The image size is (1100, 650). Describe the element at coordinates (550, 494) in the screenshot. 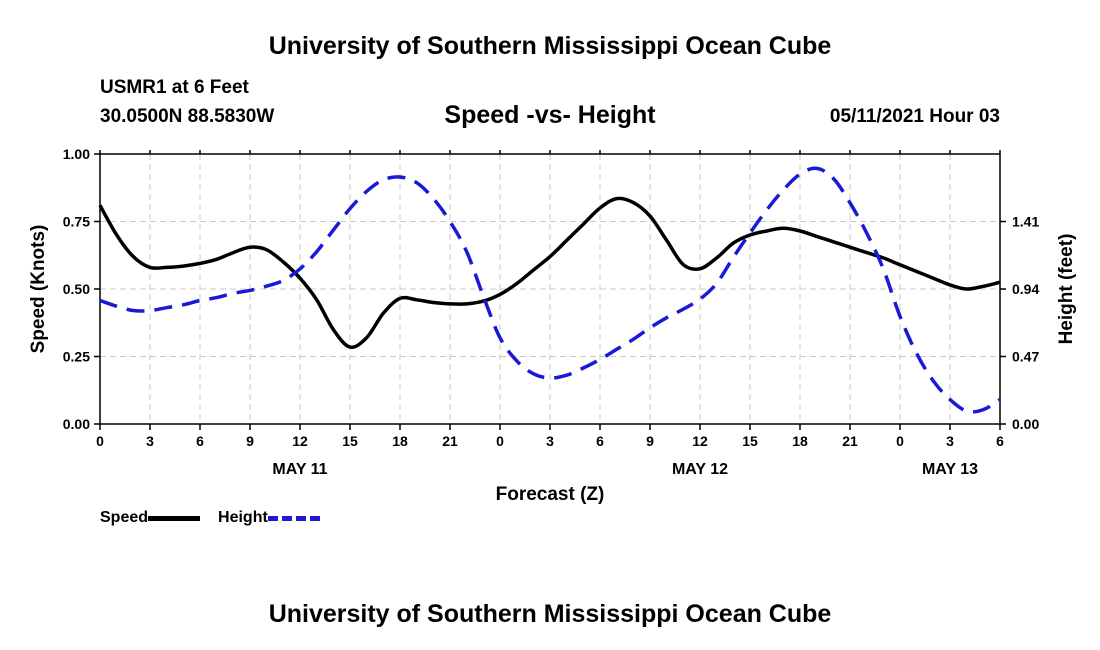

I see `x-axis-title: Forecast (Z)` at that location.